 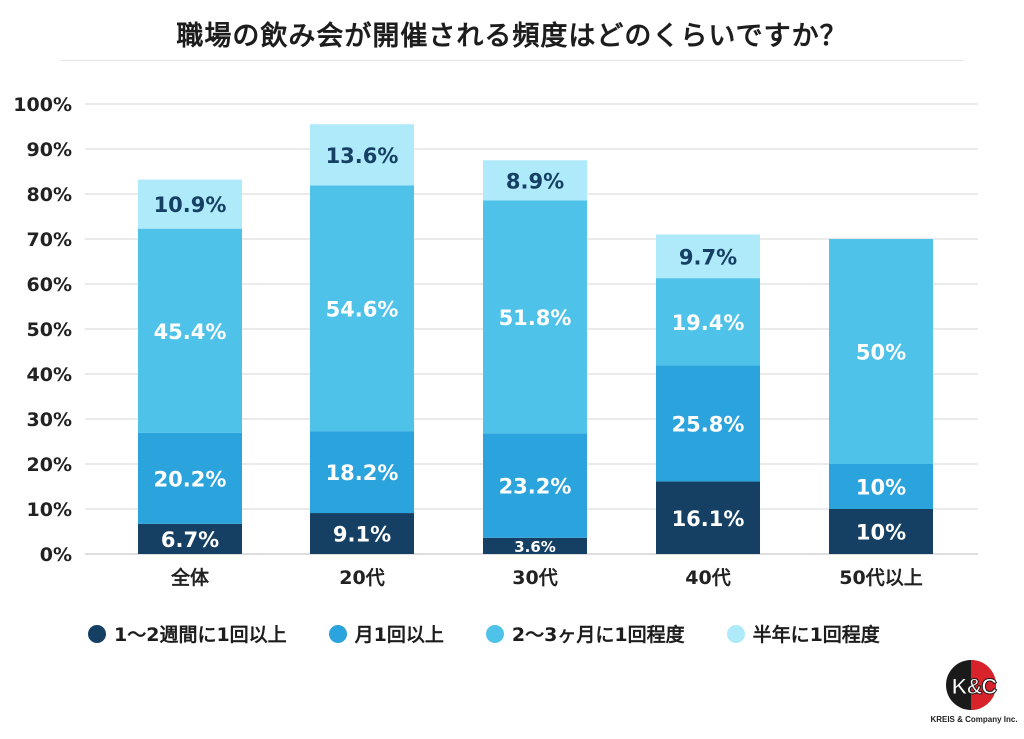 I want to click on data-label: 8.9%, so click(x=535, y=181).